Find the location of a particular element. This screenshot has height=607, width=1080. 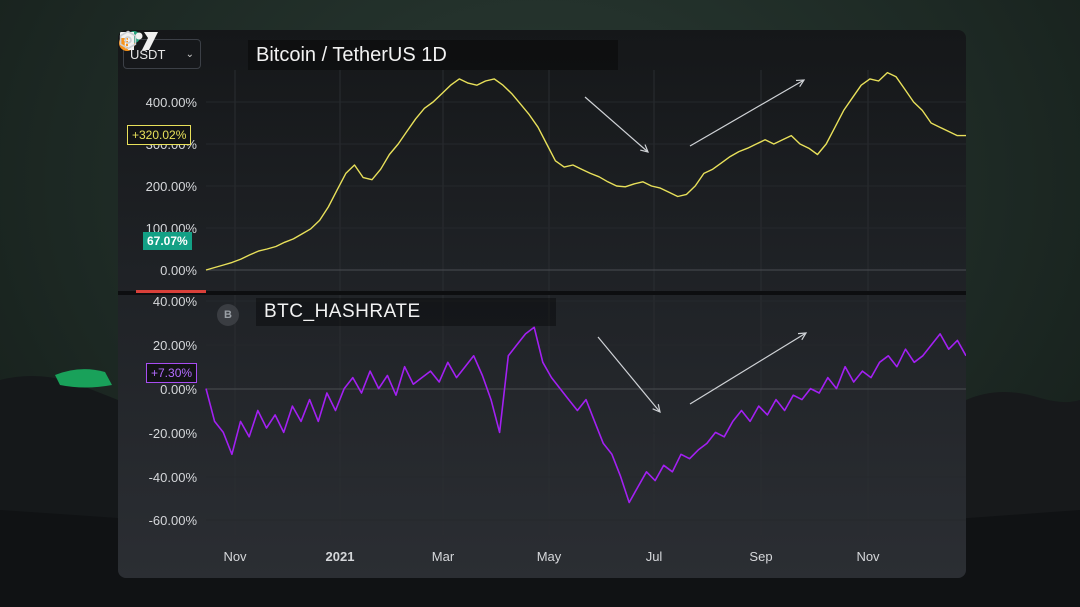

pane1-title: Bitcoin / TetherUS 1D is located at coordinates (433, 55).